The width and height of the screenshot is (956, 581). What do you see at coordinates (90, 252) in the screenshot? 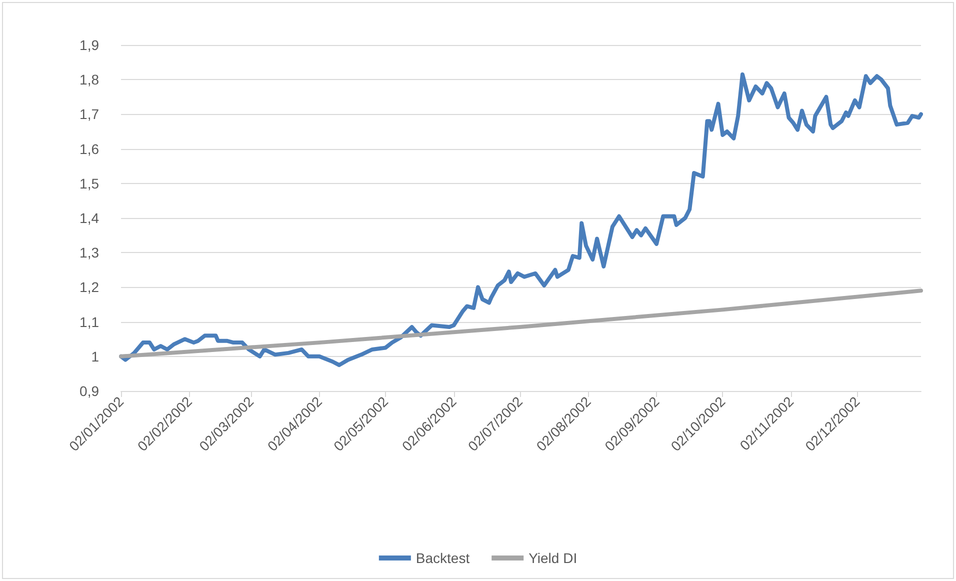
I see `y-tick-label: 1,3` at bounding box center [90, 252].